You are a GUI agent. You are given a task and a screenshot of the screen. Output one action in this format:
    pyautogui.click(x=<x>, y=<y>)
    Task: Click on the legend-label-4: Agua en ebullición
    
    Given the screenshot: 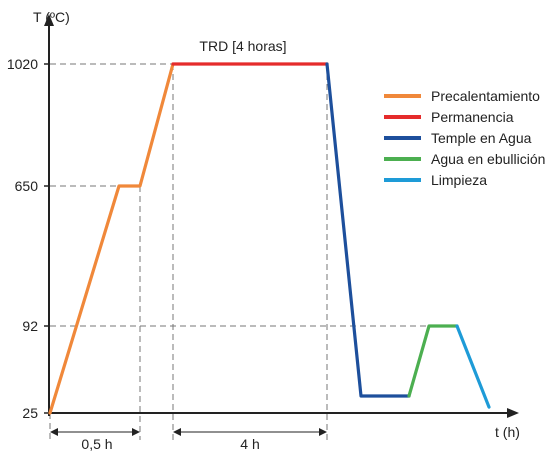 What is the action you would take?
    pyautogui.click(x=488, y=159)
    